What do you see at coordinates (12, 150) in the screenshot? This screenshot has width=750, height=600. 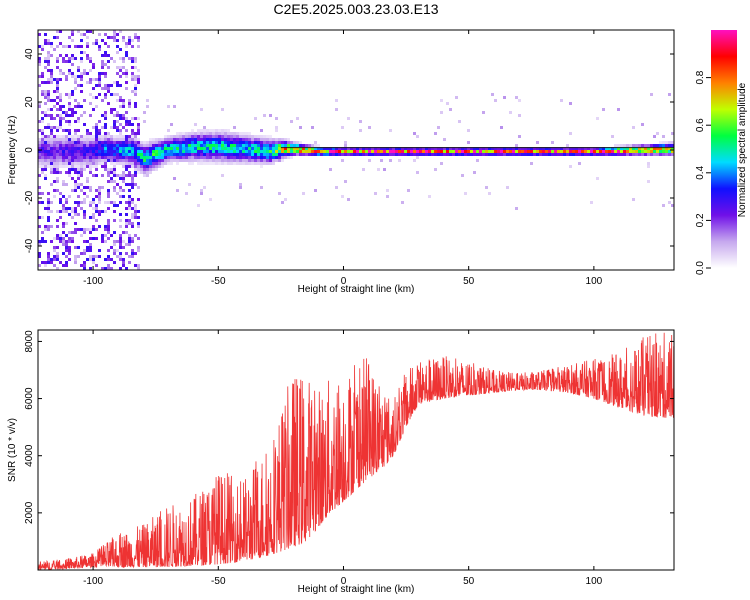 I see `spectrogram-y-label: Frequency (Hz)` at bounding box center [12, 150].